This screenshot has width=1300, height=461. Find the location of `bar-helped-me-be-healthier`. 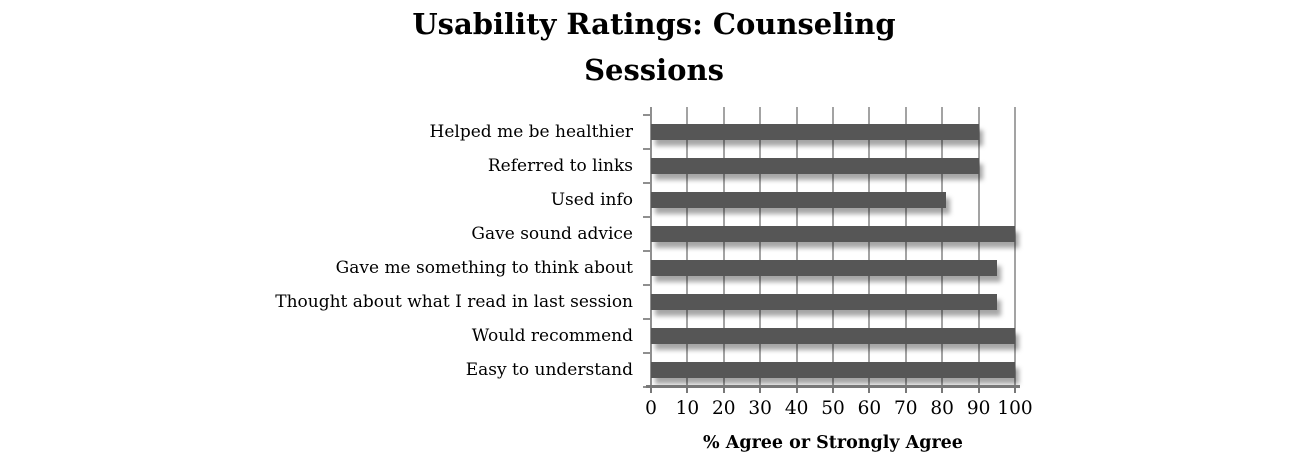

bar-helped-me-be-healthier is located at coordinates (815, 132).